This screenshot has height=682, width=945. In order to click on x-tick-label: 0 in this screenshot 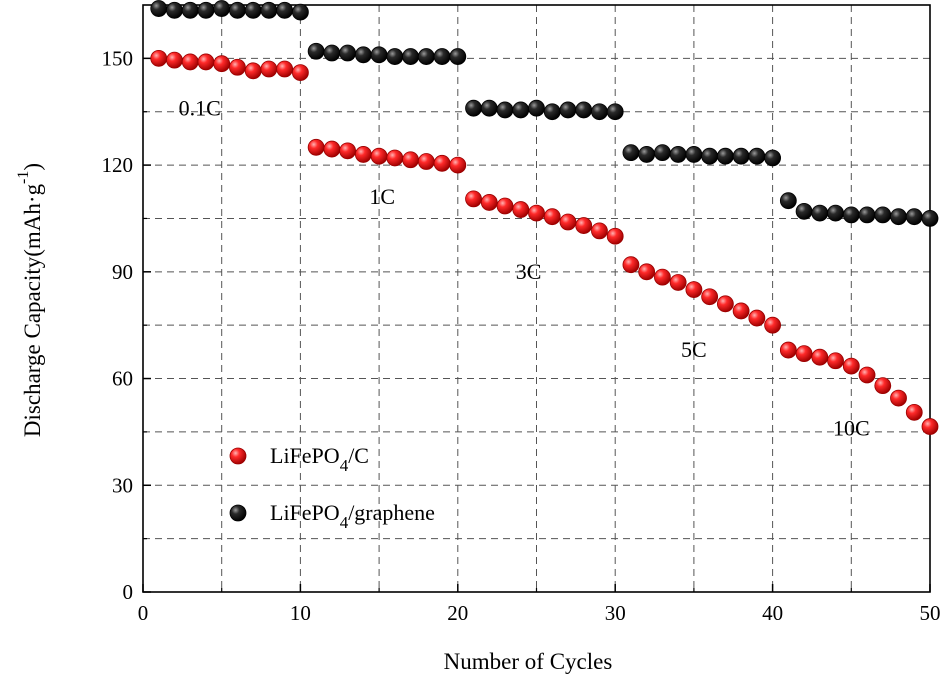, I will do `click(143, 613)`.